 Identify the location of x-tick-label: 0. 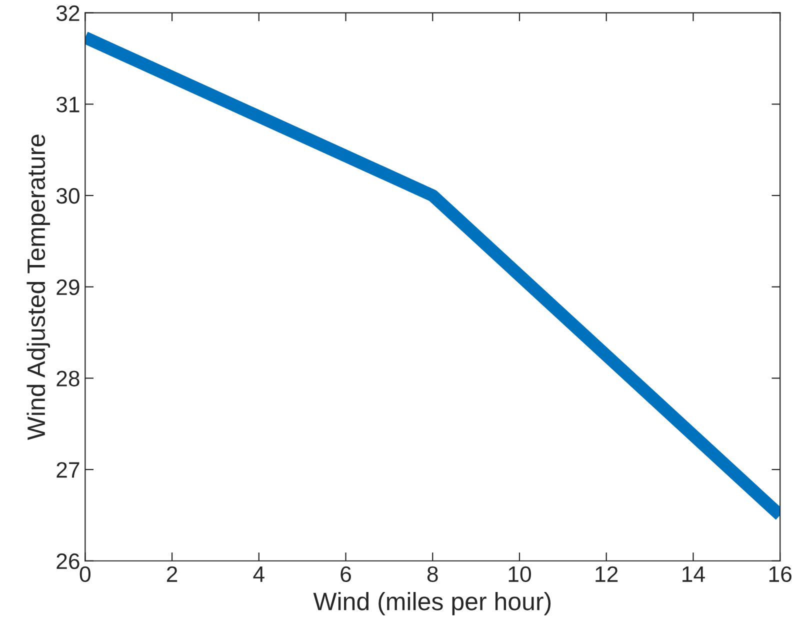
(85, 574).